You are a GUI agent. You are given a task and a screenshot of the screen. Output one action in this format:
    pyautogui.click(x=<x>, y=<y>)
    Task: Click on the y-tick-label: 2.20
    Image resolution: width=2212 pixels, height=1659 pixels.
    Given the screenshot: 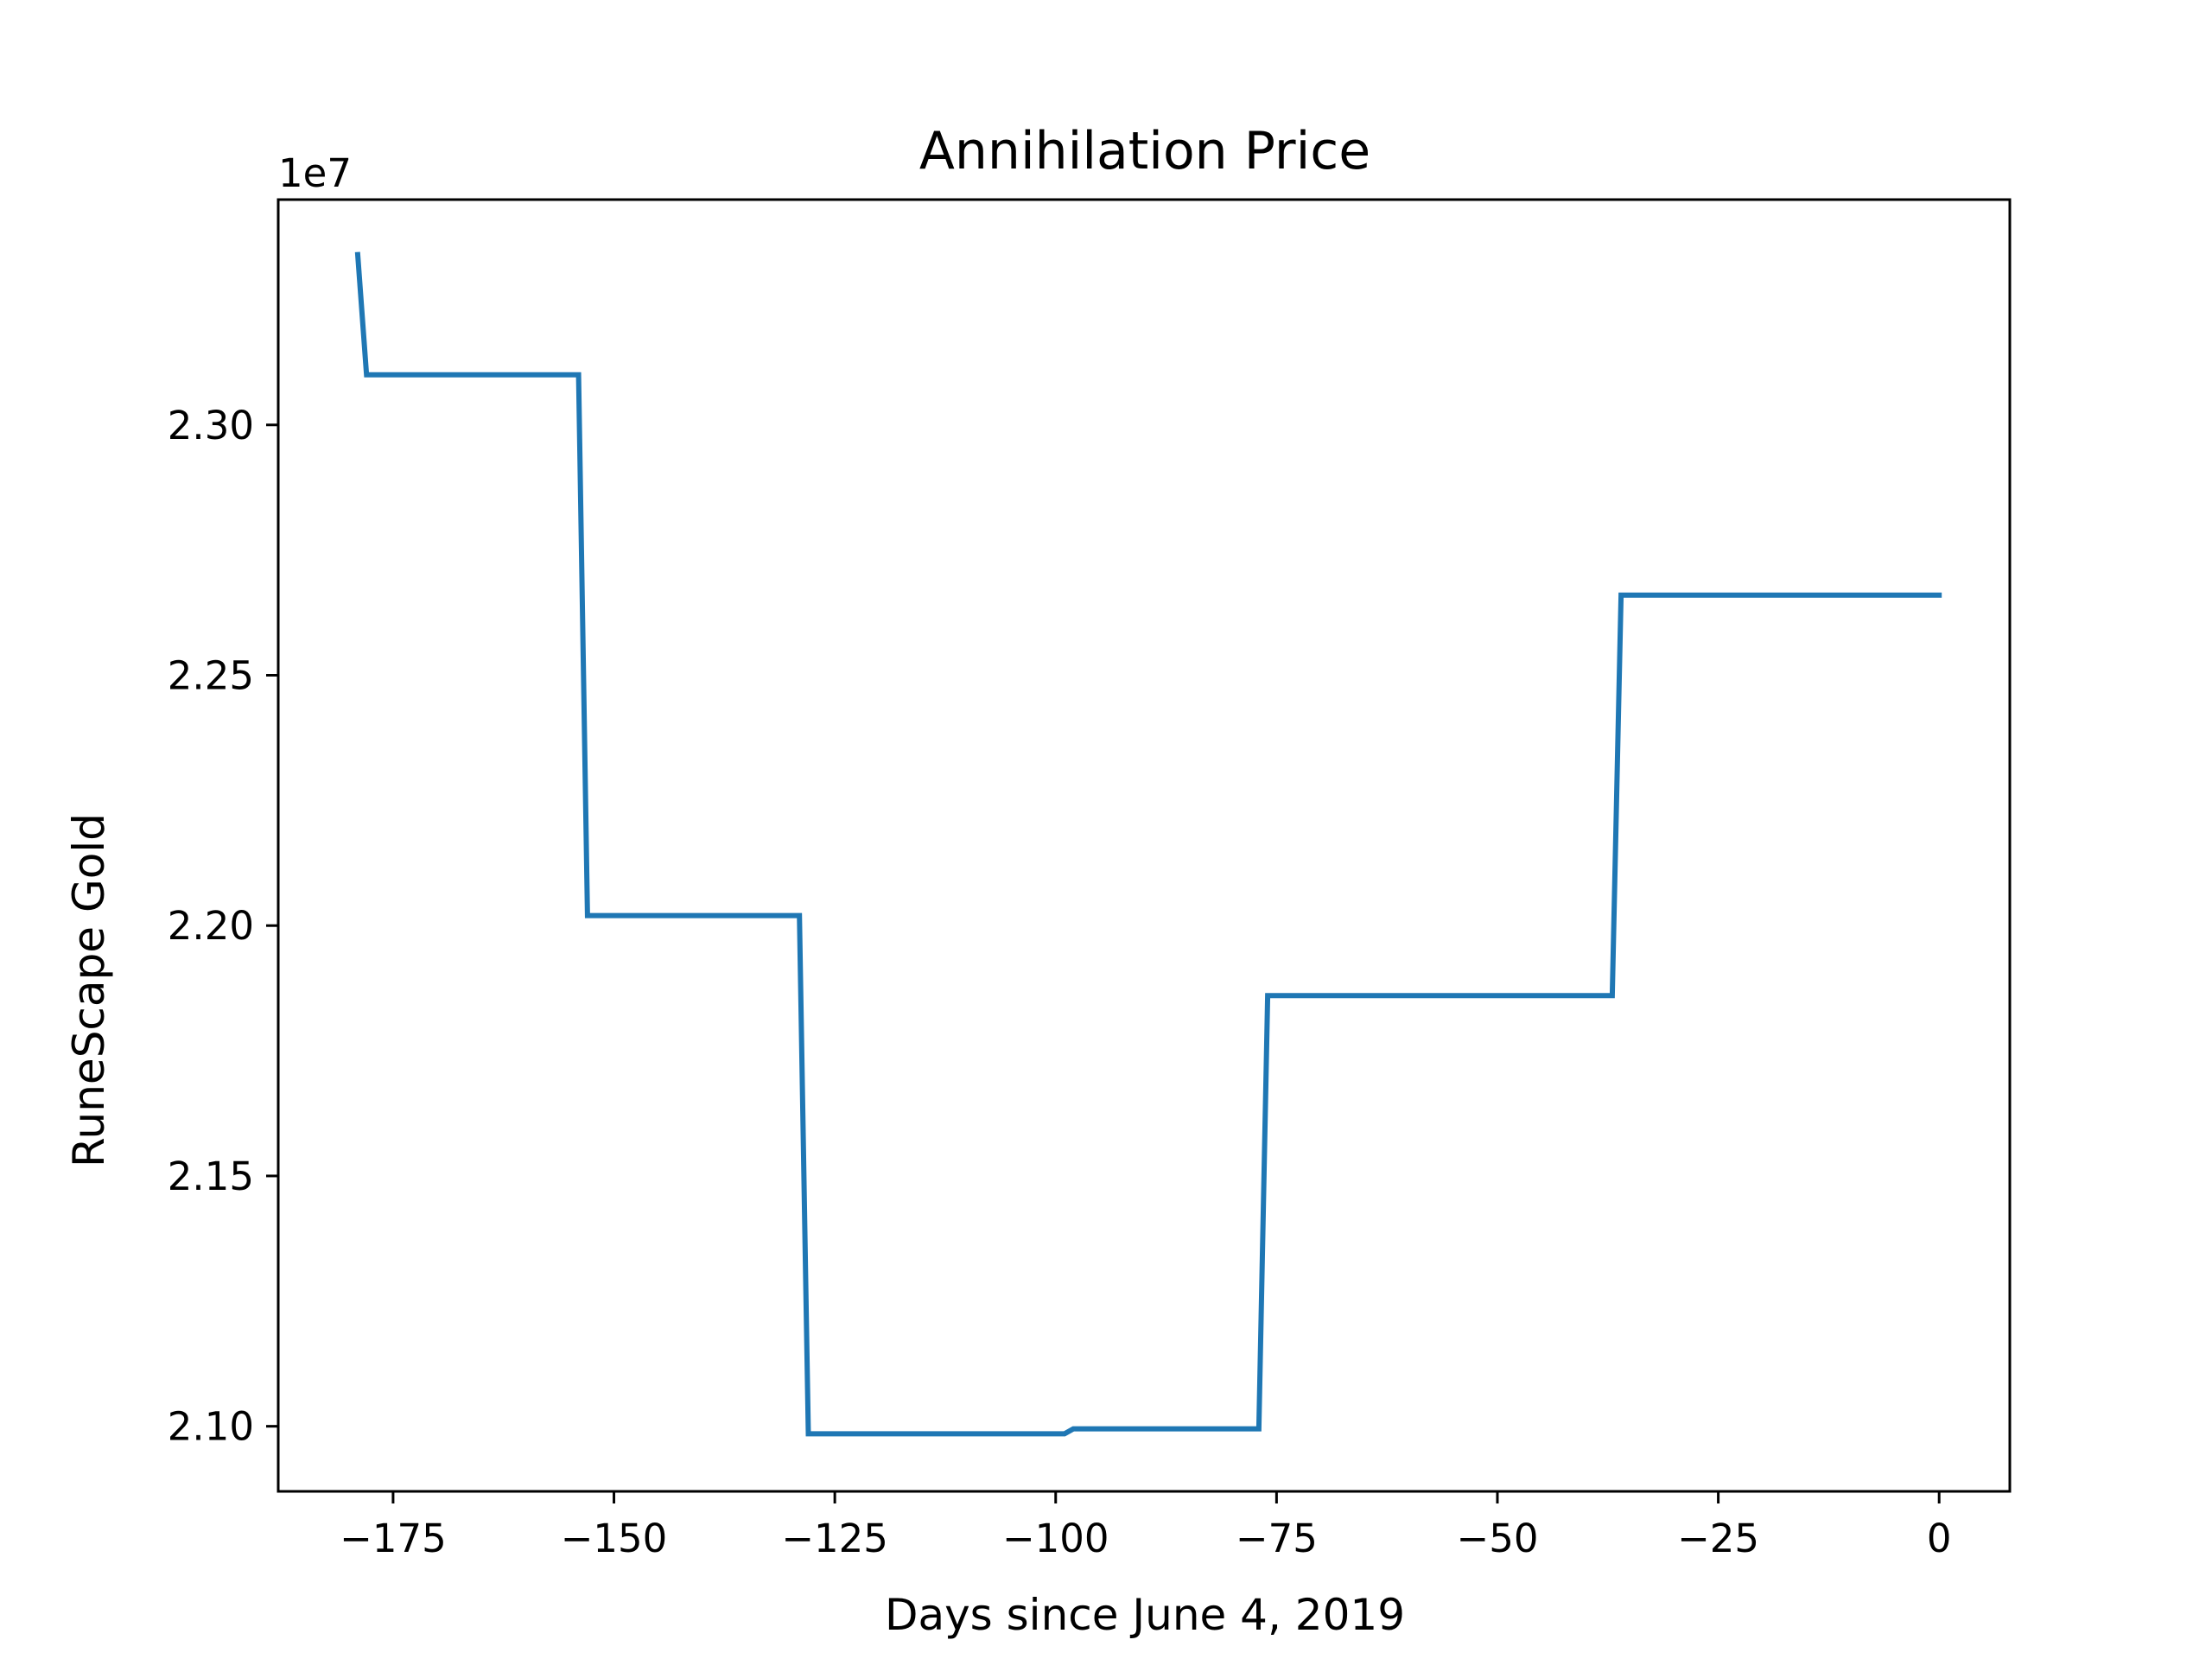 What is the action you would take?
    pyautogui.click(x=211, y=926)
    